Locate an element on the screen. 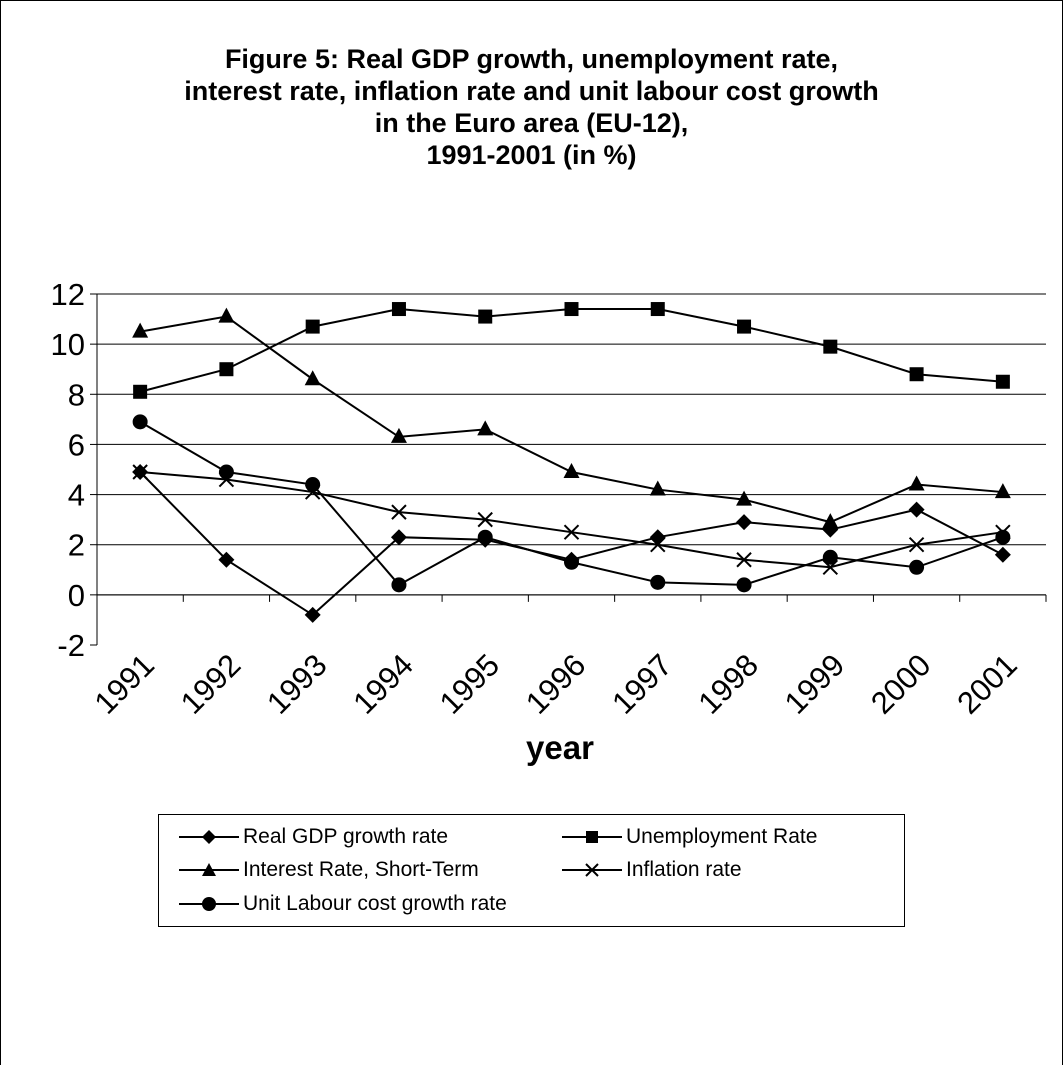  legend-item-unit-labour-cost: Unit Labour cost growth rate is located at coordinates (343, 904).